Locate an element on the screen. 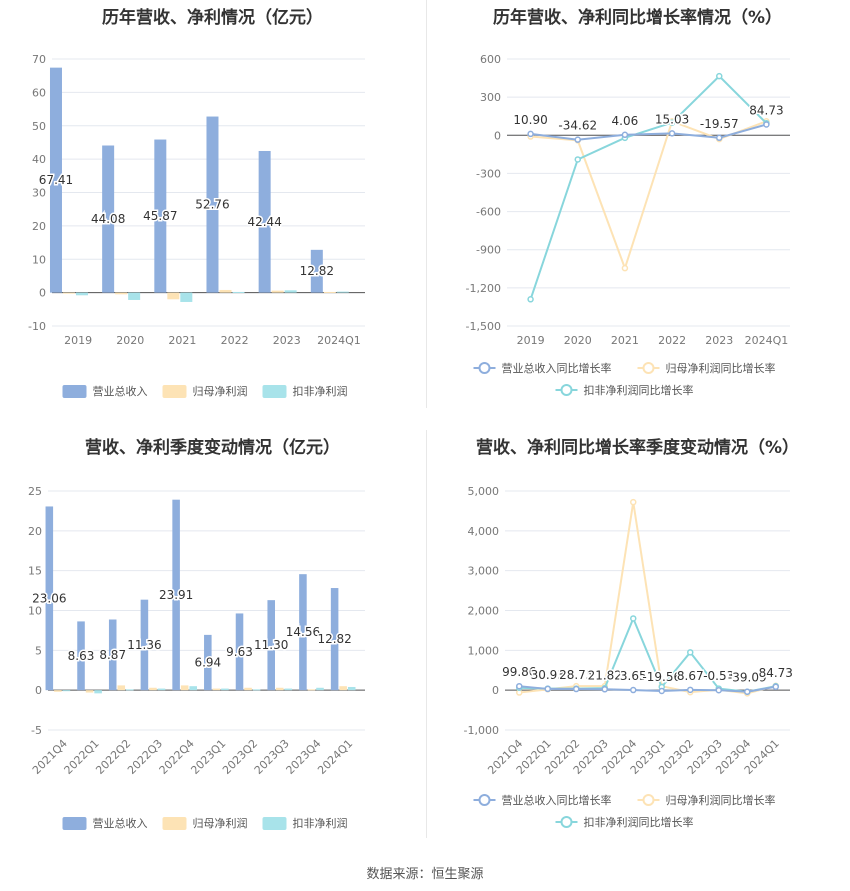 This screenshot has width=850, height=891. chart-title: 营收、净利同比增长率季度变动情况（%） is located at coordinates (637, 448).